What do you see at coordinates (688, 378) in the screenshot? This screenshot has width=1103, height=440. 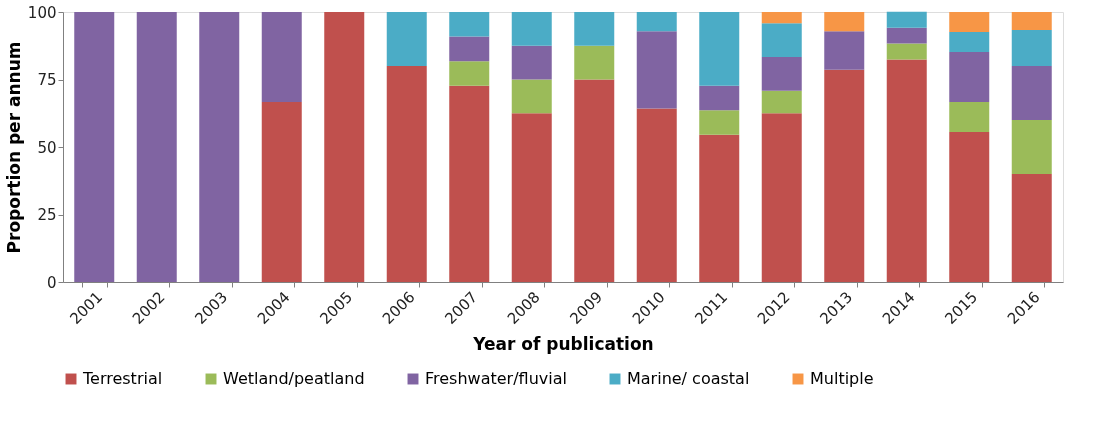 I see `legend-label: Marine/ coastal` at bounding box center [688, 378].